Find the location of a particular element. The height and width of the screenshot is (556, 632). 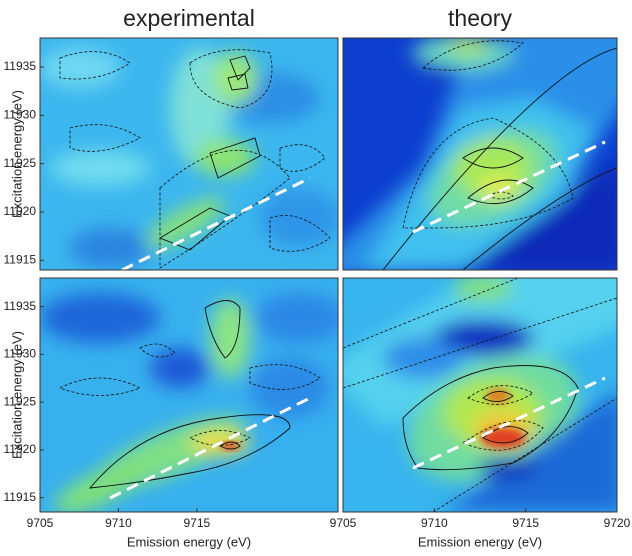

panel-title: theory is located at coordinates (480, 18).